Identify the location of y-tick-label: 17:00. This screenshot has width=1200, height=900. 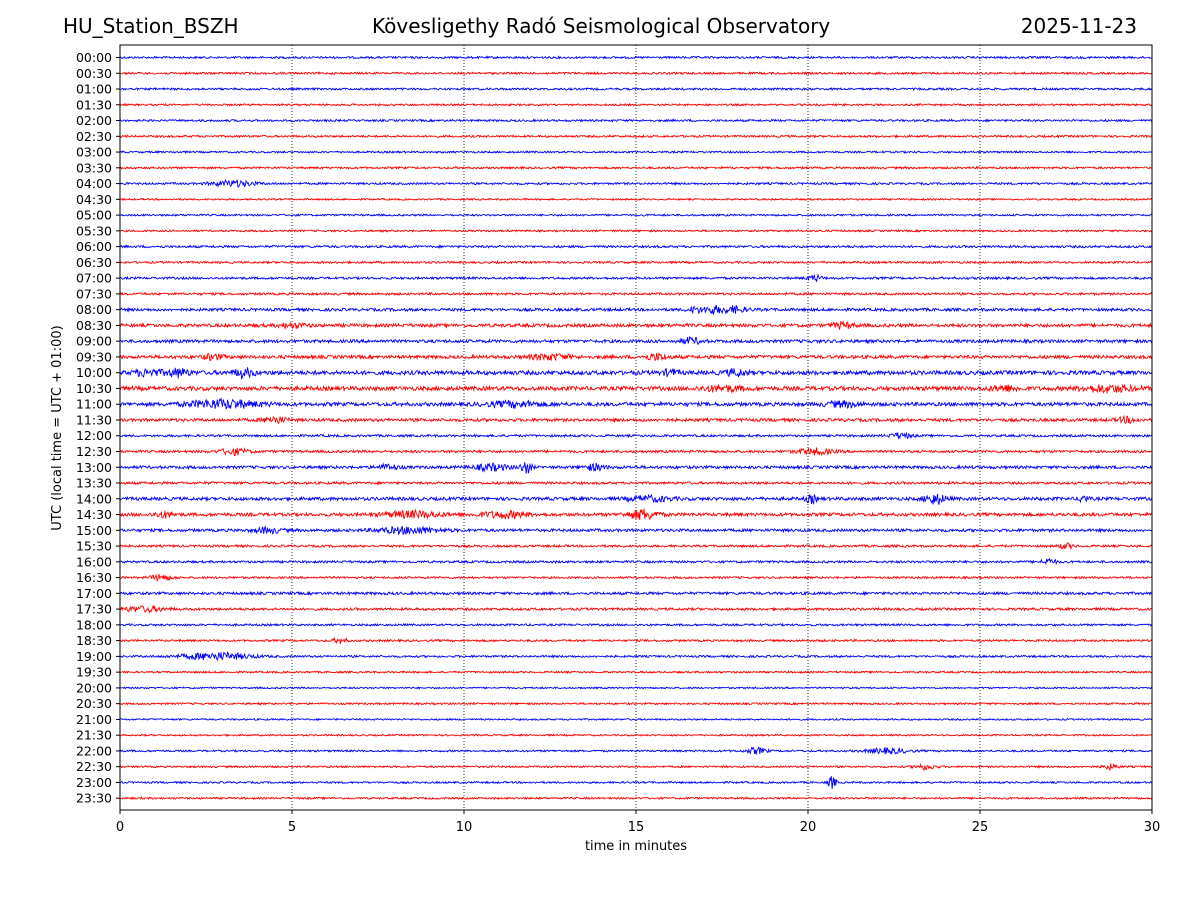
(94, 593).